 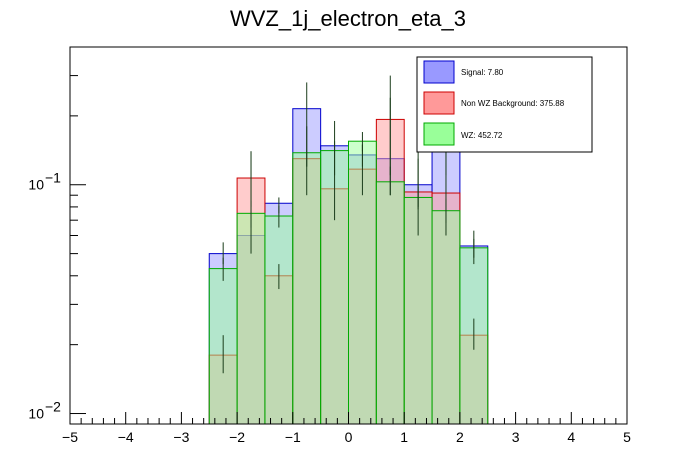 What do you see at coordinates (627, 437) in the screenshot?
I see `x-tick-label: 5` at bounding box center [627, 437].